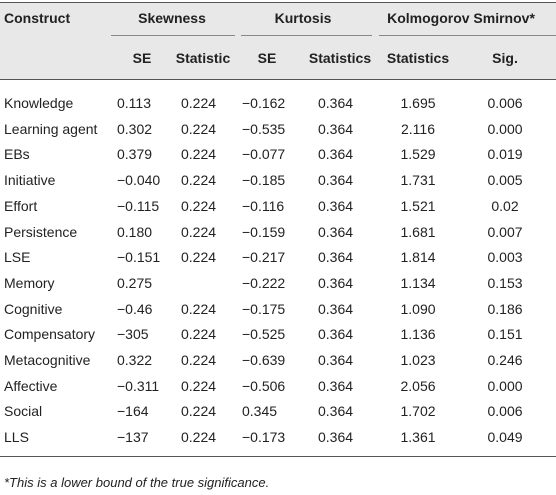 The width and height of the screenshot is (556, 495). Describe the element at coordinates (134, 103) in the screenshot. I see `cell: 0.113` at that location.